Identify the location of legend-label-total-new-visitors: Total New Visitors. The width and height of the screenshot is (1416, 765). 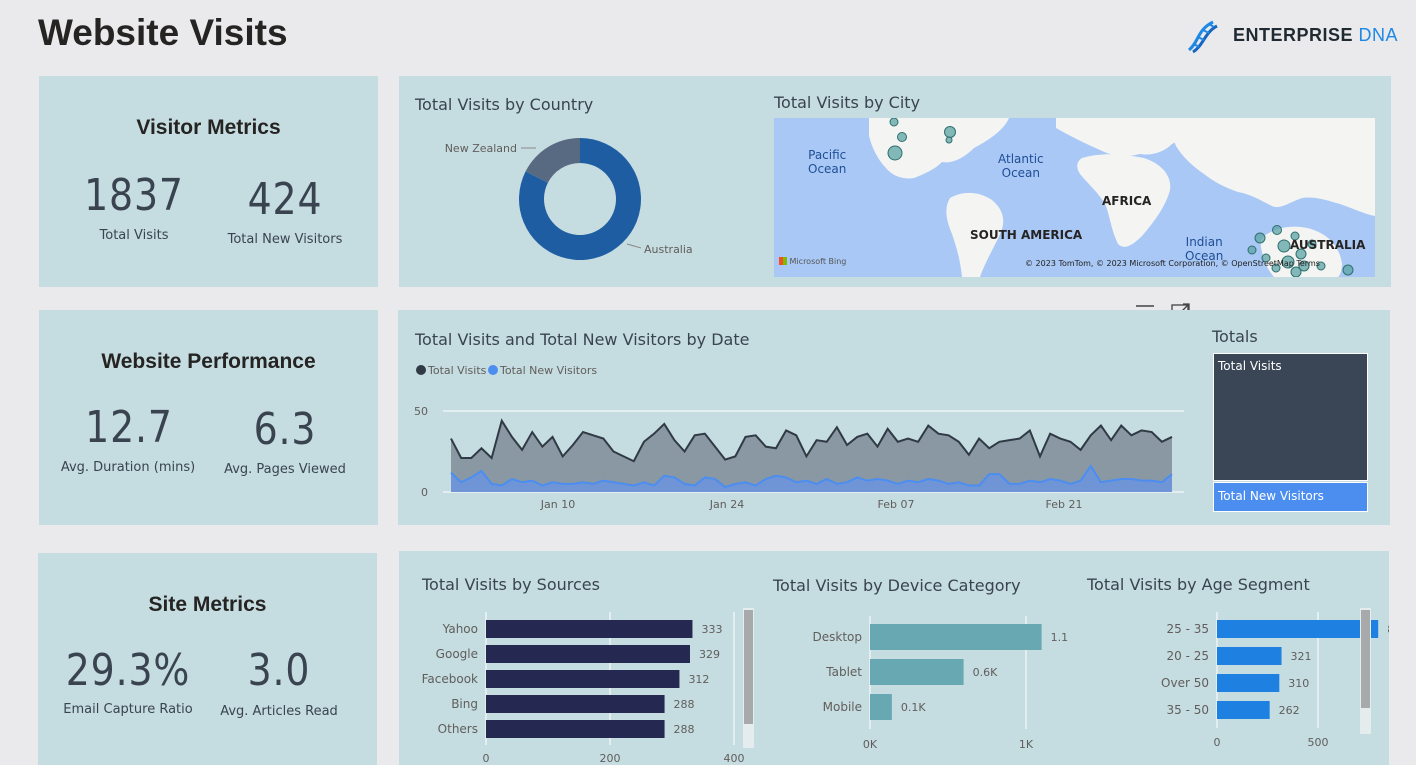
(548, 370).